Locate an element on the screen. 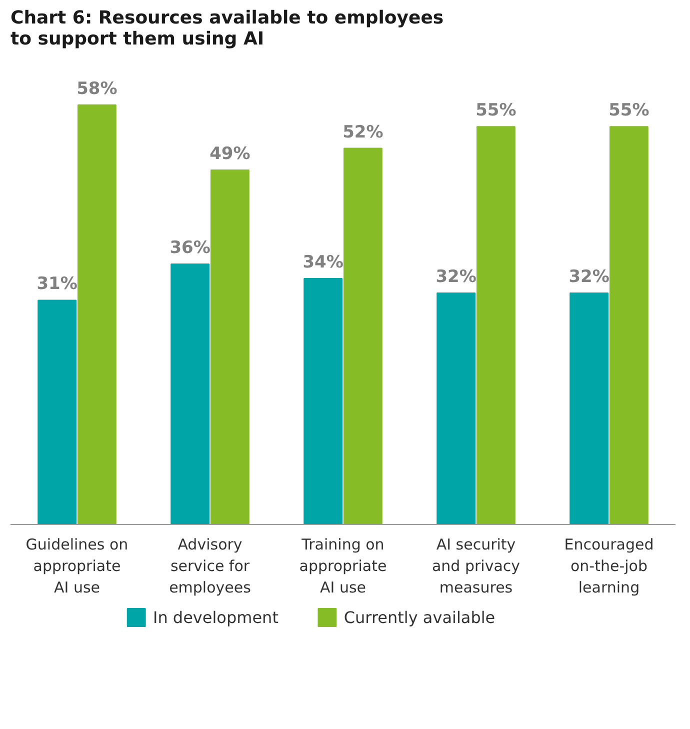 This screenshot has width=690, height=729. data-label: 34% is located at coordinates (323, 262).